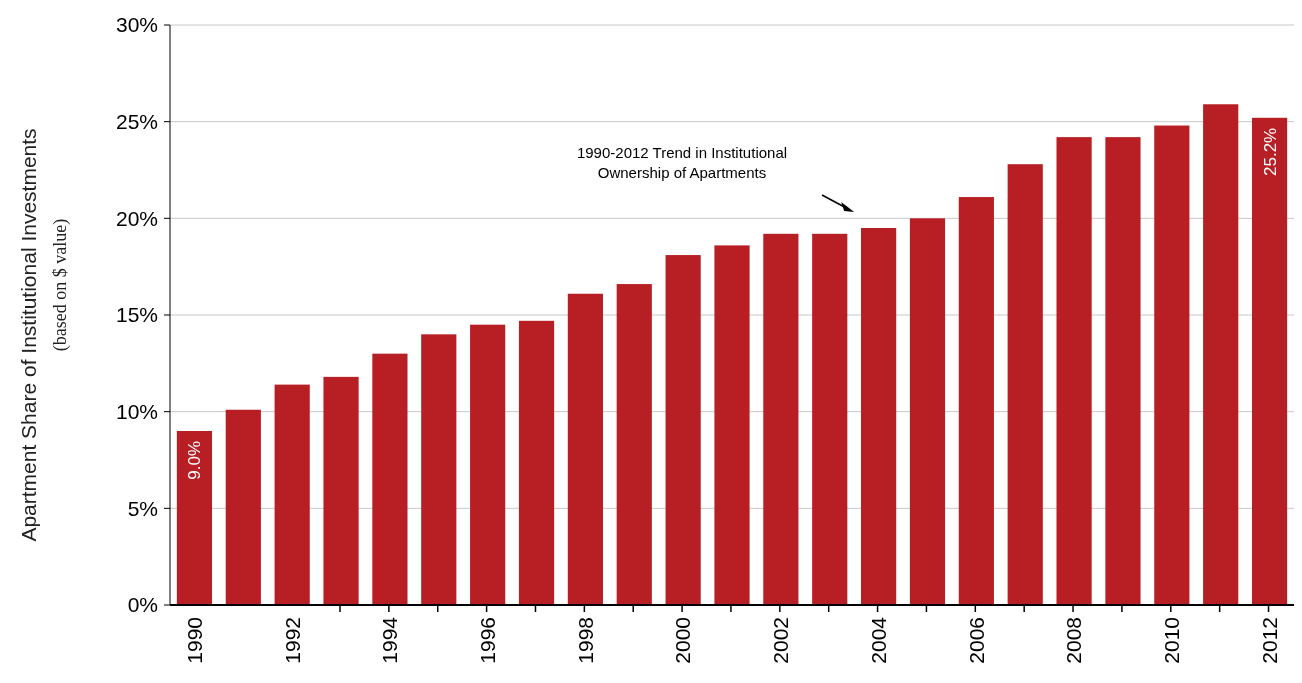 The width and height of the screenshot is (1302, 683). I want to click on x-tick-label: 2010, so click(1172, 640).